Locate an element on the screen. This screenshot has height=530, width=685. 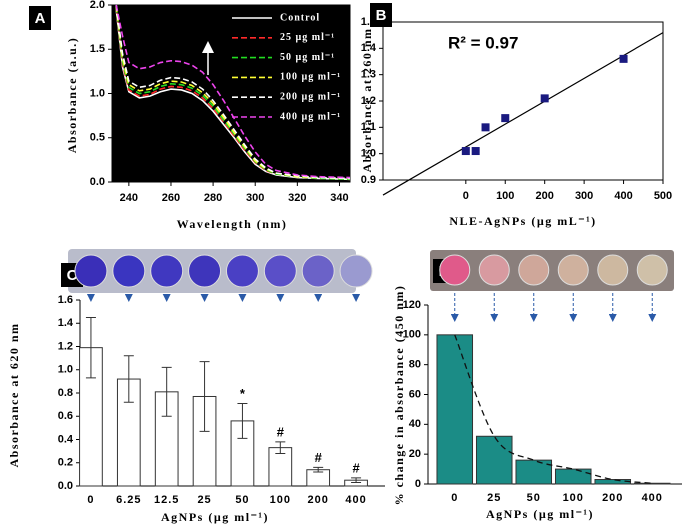
y-tick-label: 80 is located at coordinates (415, 365).